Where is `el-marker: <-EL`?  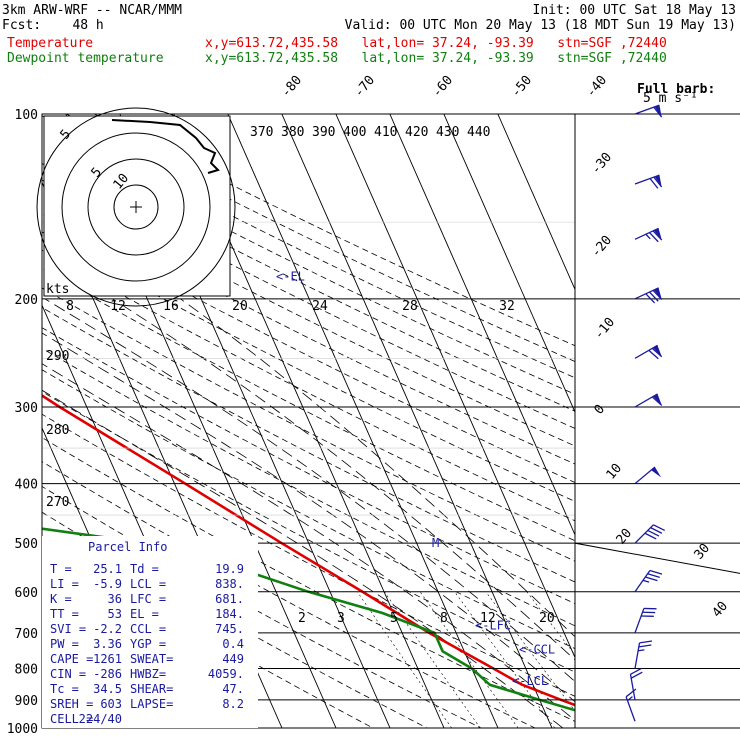
el-marker: <-EL is located at coordinates (290, 277).